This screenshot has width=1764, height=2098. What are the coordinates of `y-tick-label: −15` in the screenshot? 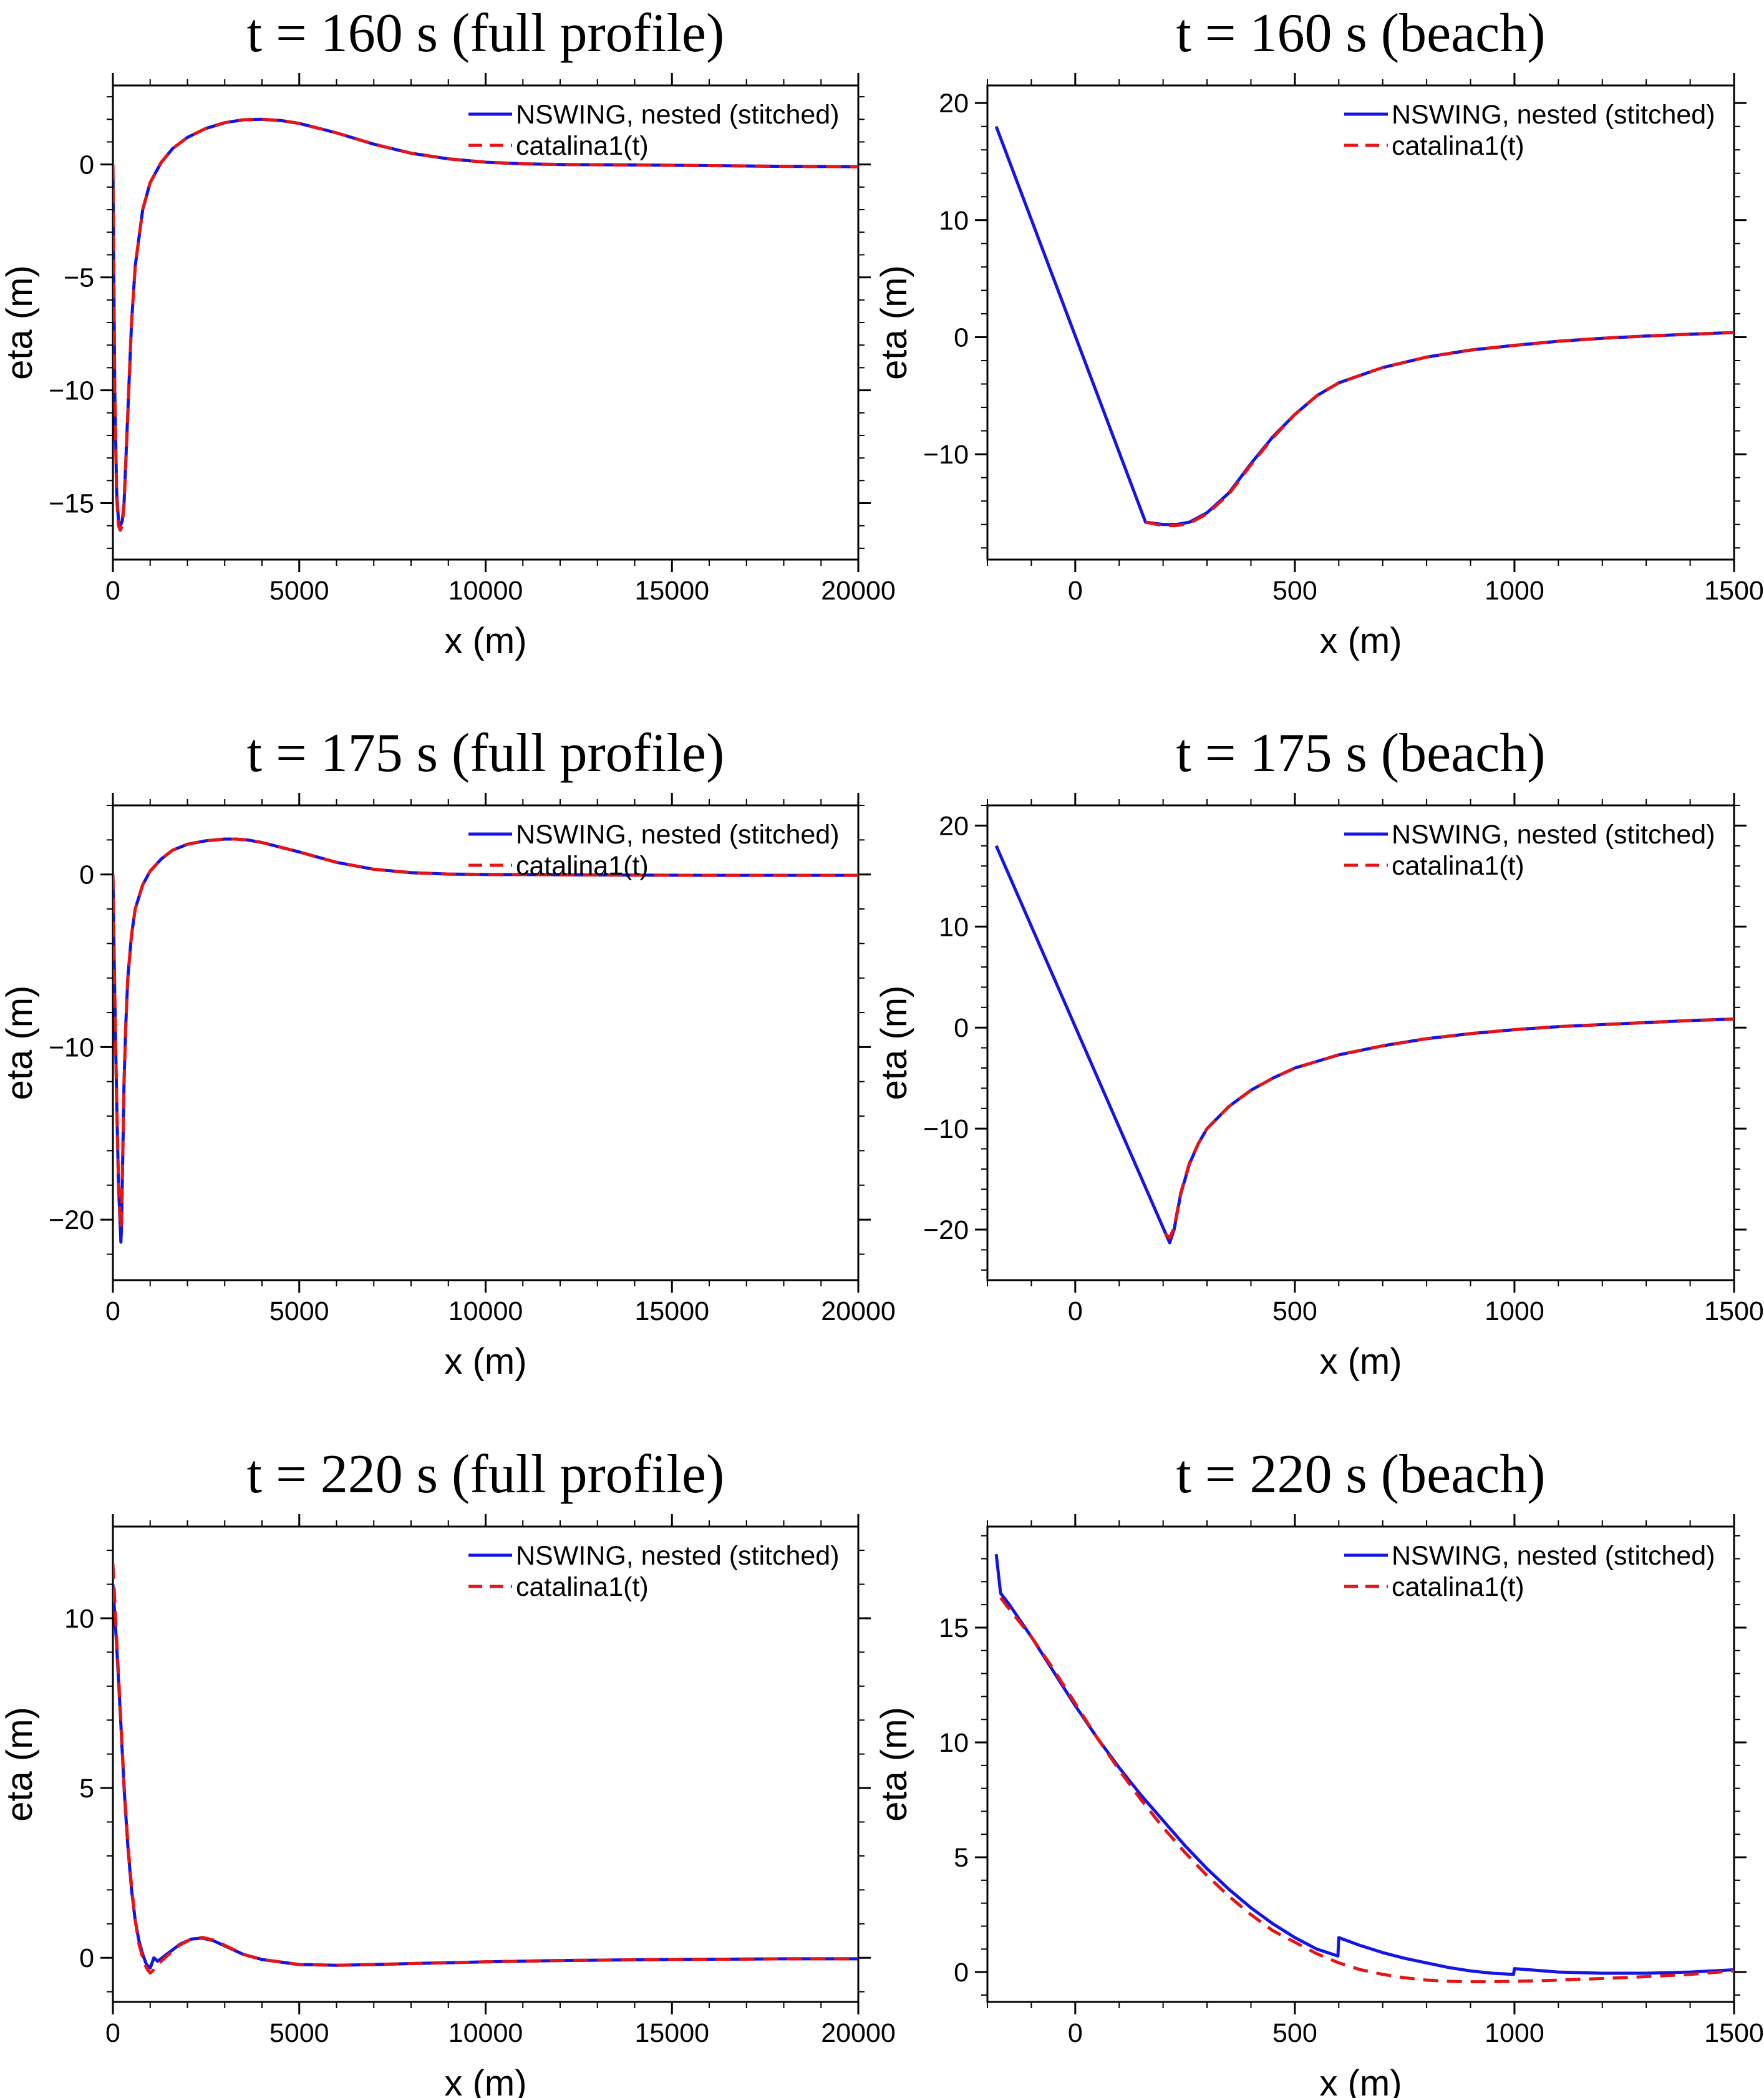 It's located at (71, 504).